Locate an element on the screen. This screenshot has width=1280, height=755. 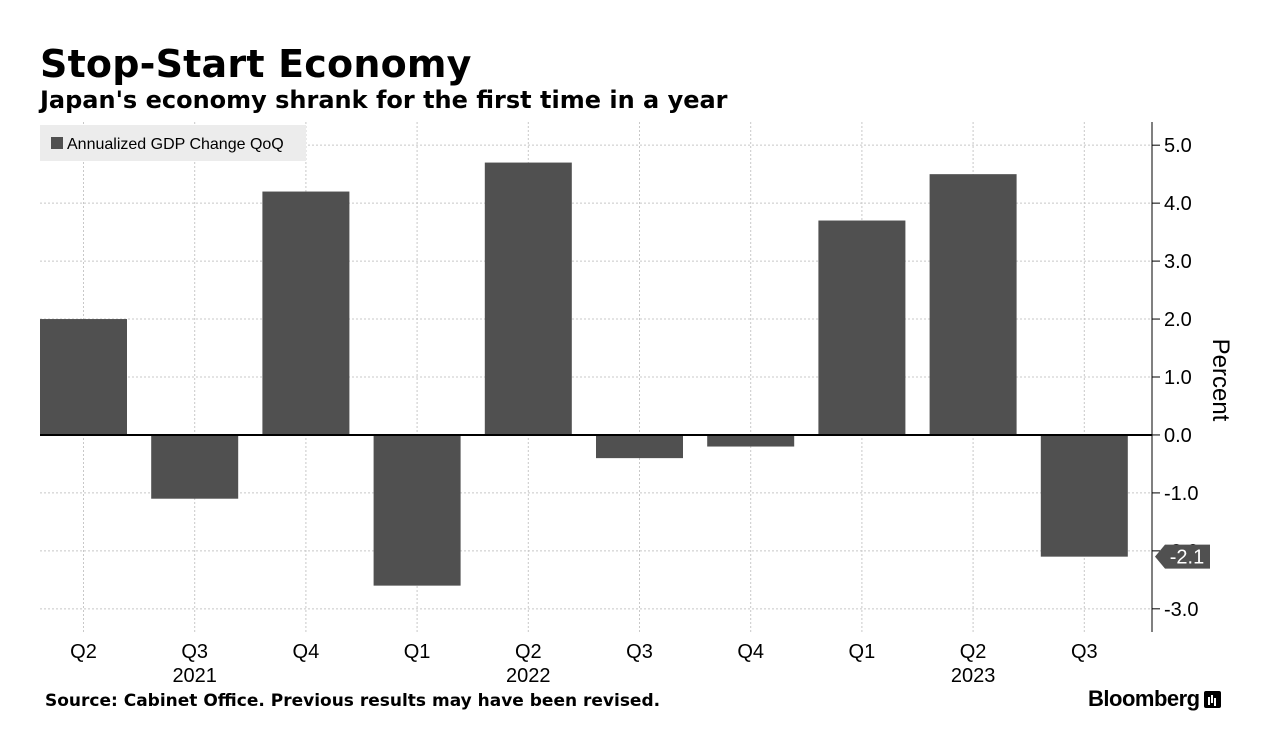
last-value-label: -2.1 is located at coordinates (1187, 558).